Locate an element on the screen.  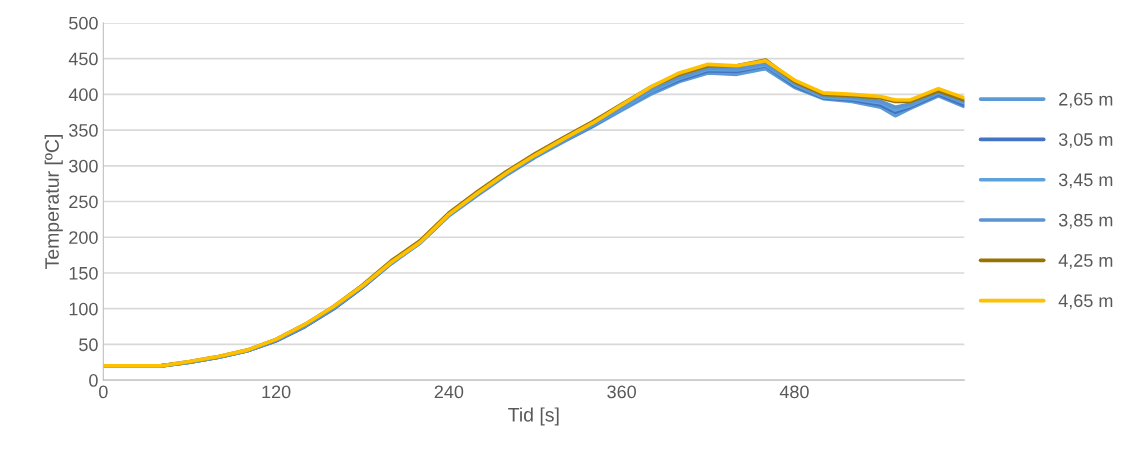
y-tick-label: 200 is located at coordinates (83, 237).